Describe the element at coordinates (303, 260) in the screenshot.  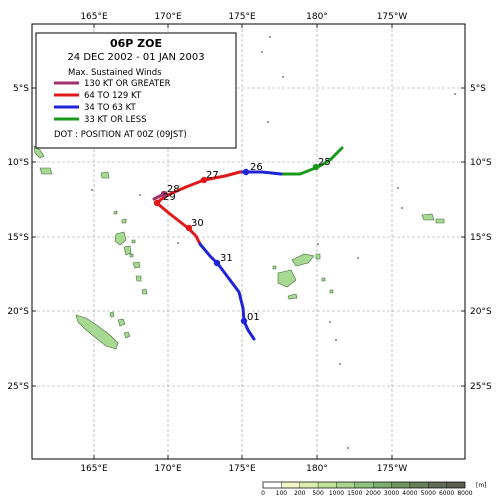
I see `fiji-vanua-levu` at that location.